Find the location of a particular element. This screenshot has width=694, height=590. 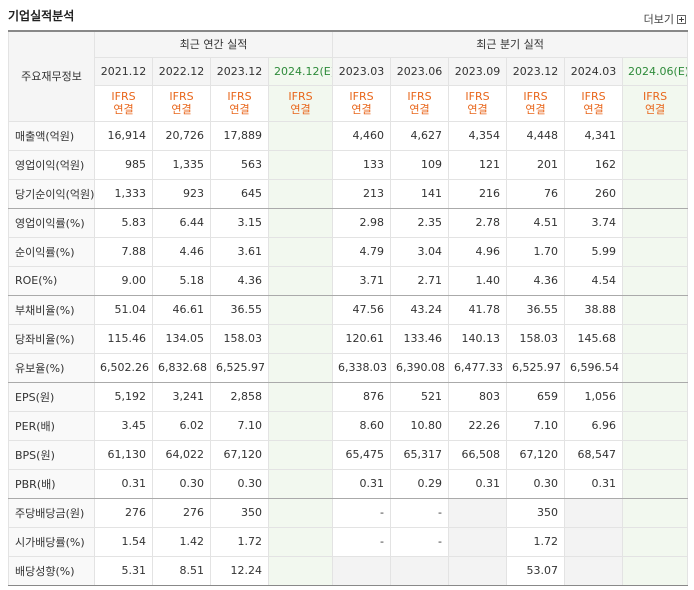

row-label: EPS(원) is located at coordinates (51, 396).